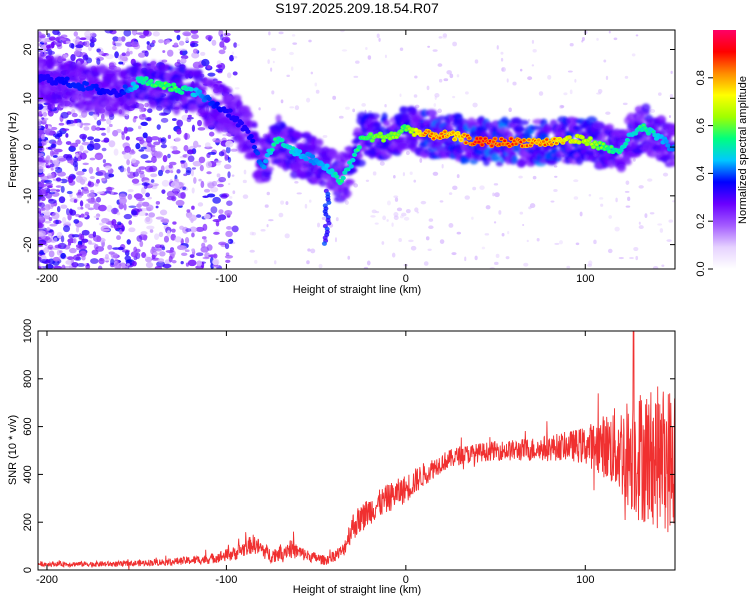 The image size is (750, 600). Describe the element at coordinates (13, 150) in the screenshot. I see `spectrogram-y-axis-title: Frequency (Hz)` at that location.